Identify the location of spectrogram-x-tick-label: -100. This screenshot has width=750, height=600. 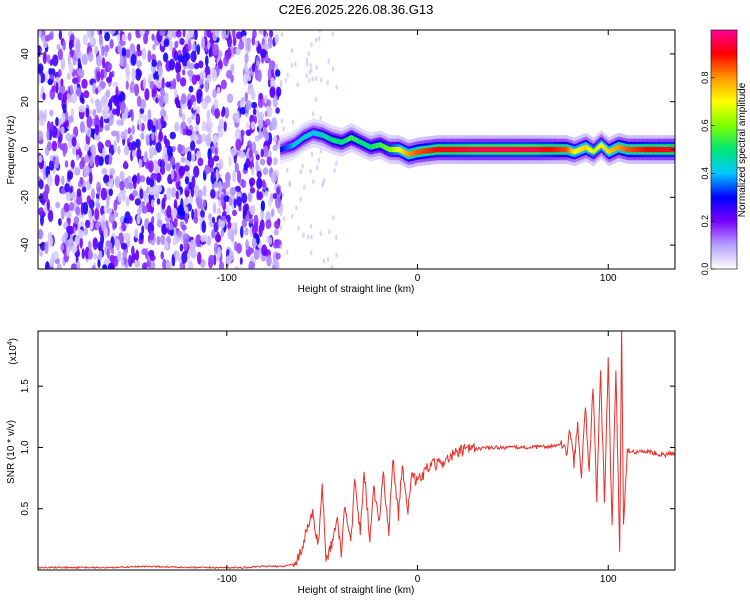
(227, 278).